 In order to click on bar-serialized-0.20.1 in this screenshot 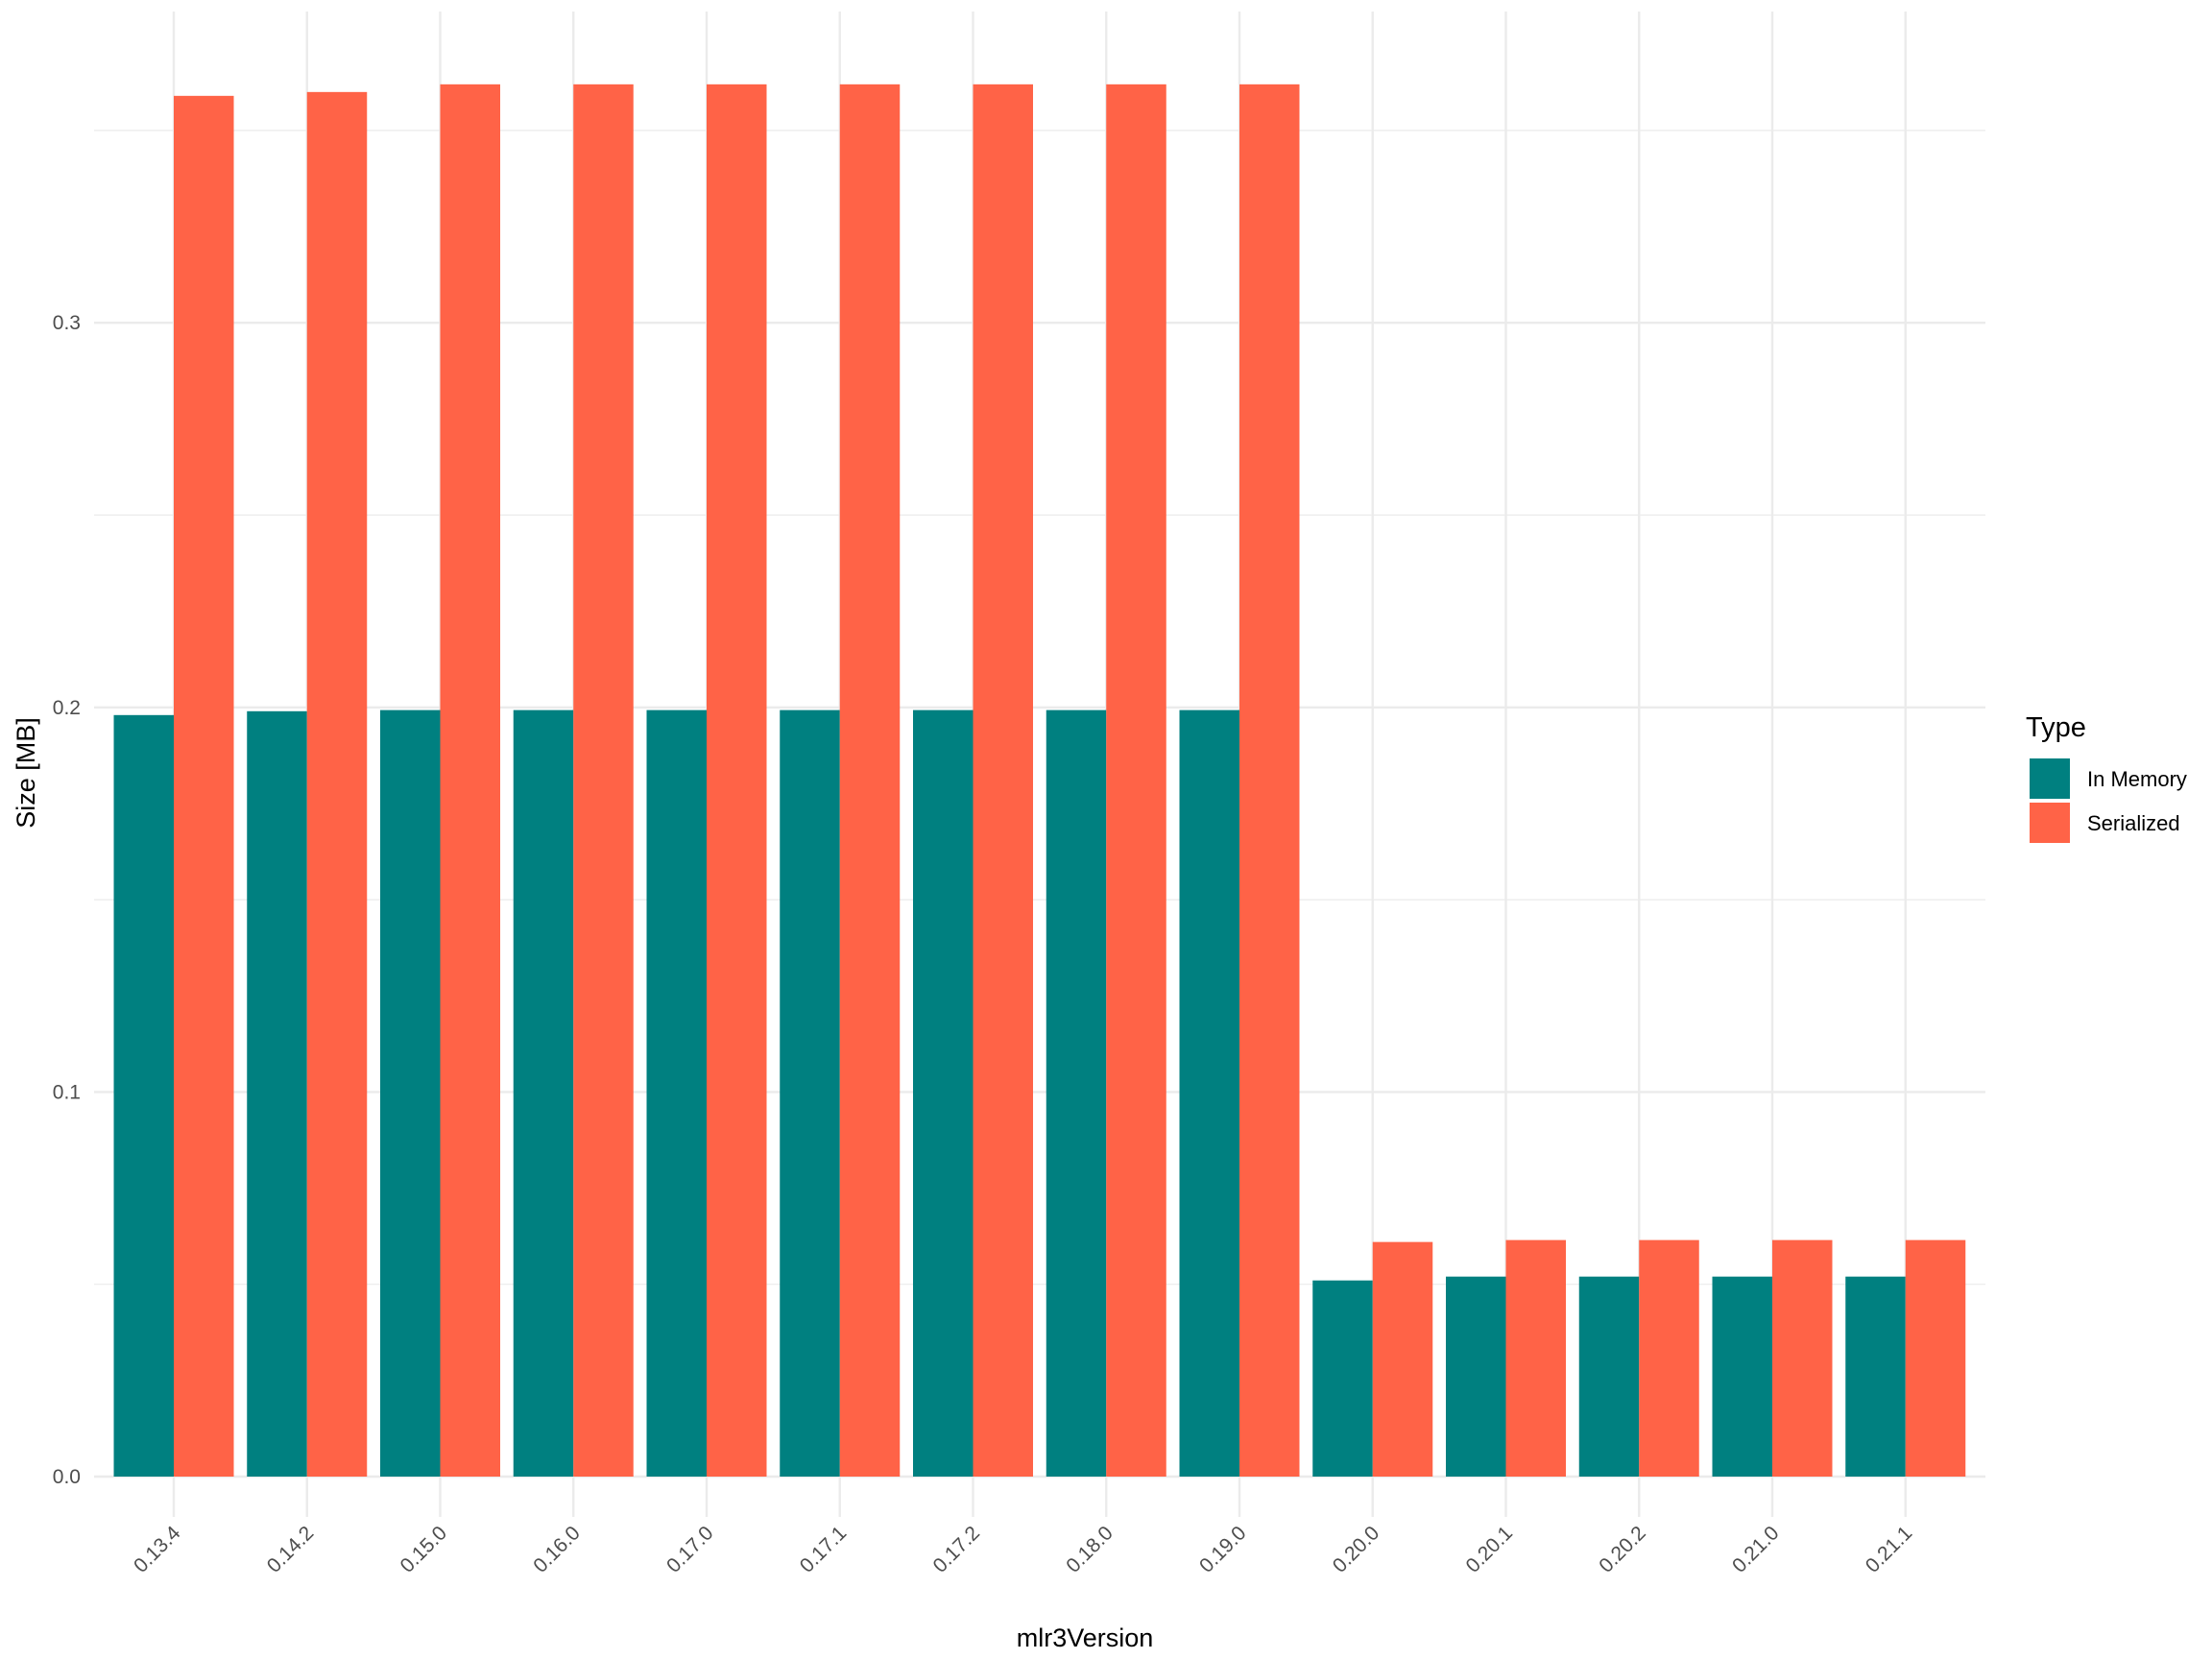, I will do `click(1535, 1358)`.